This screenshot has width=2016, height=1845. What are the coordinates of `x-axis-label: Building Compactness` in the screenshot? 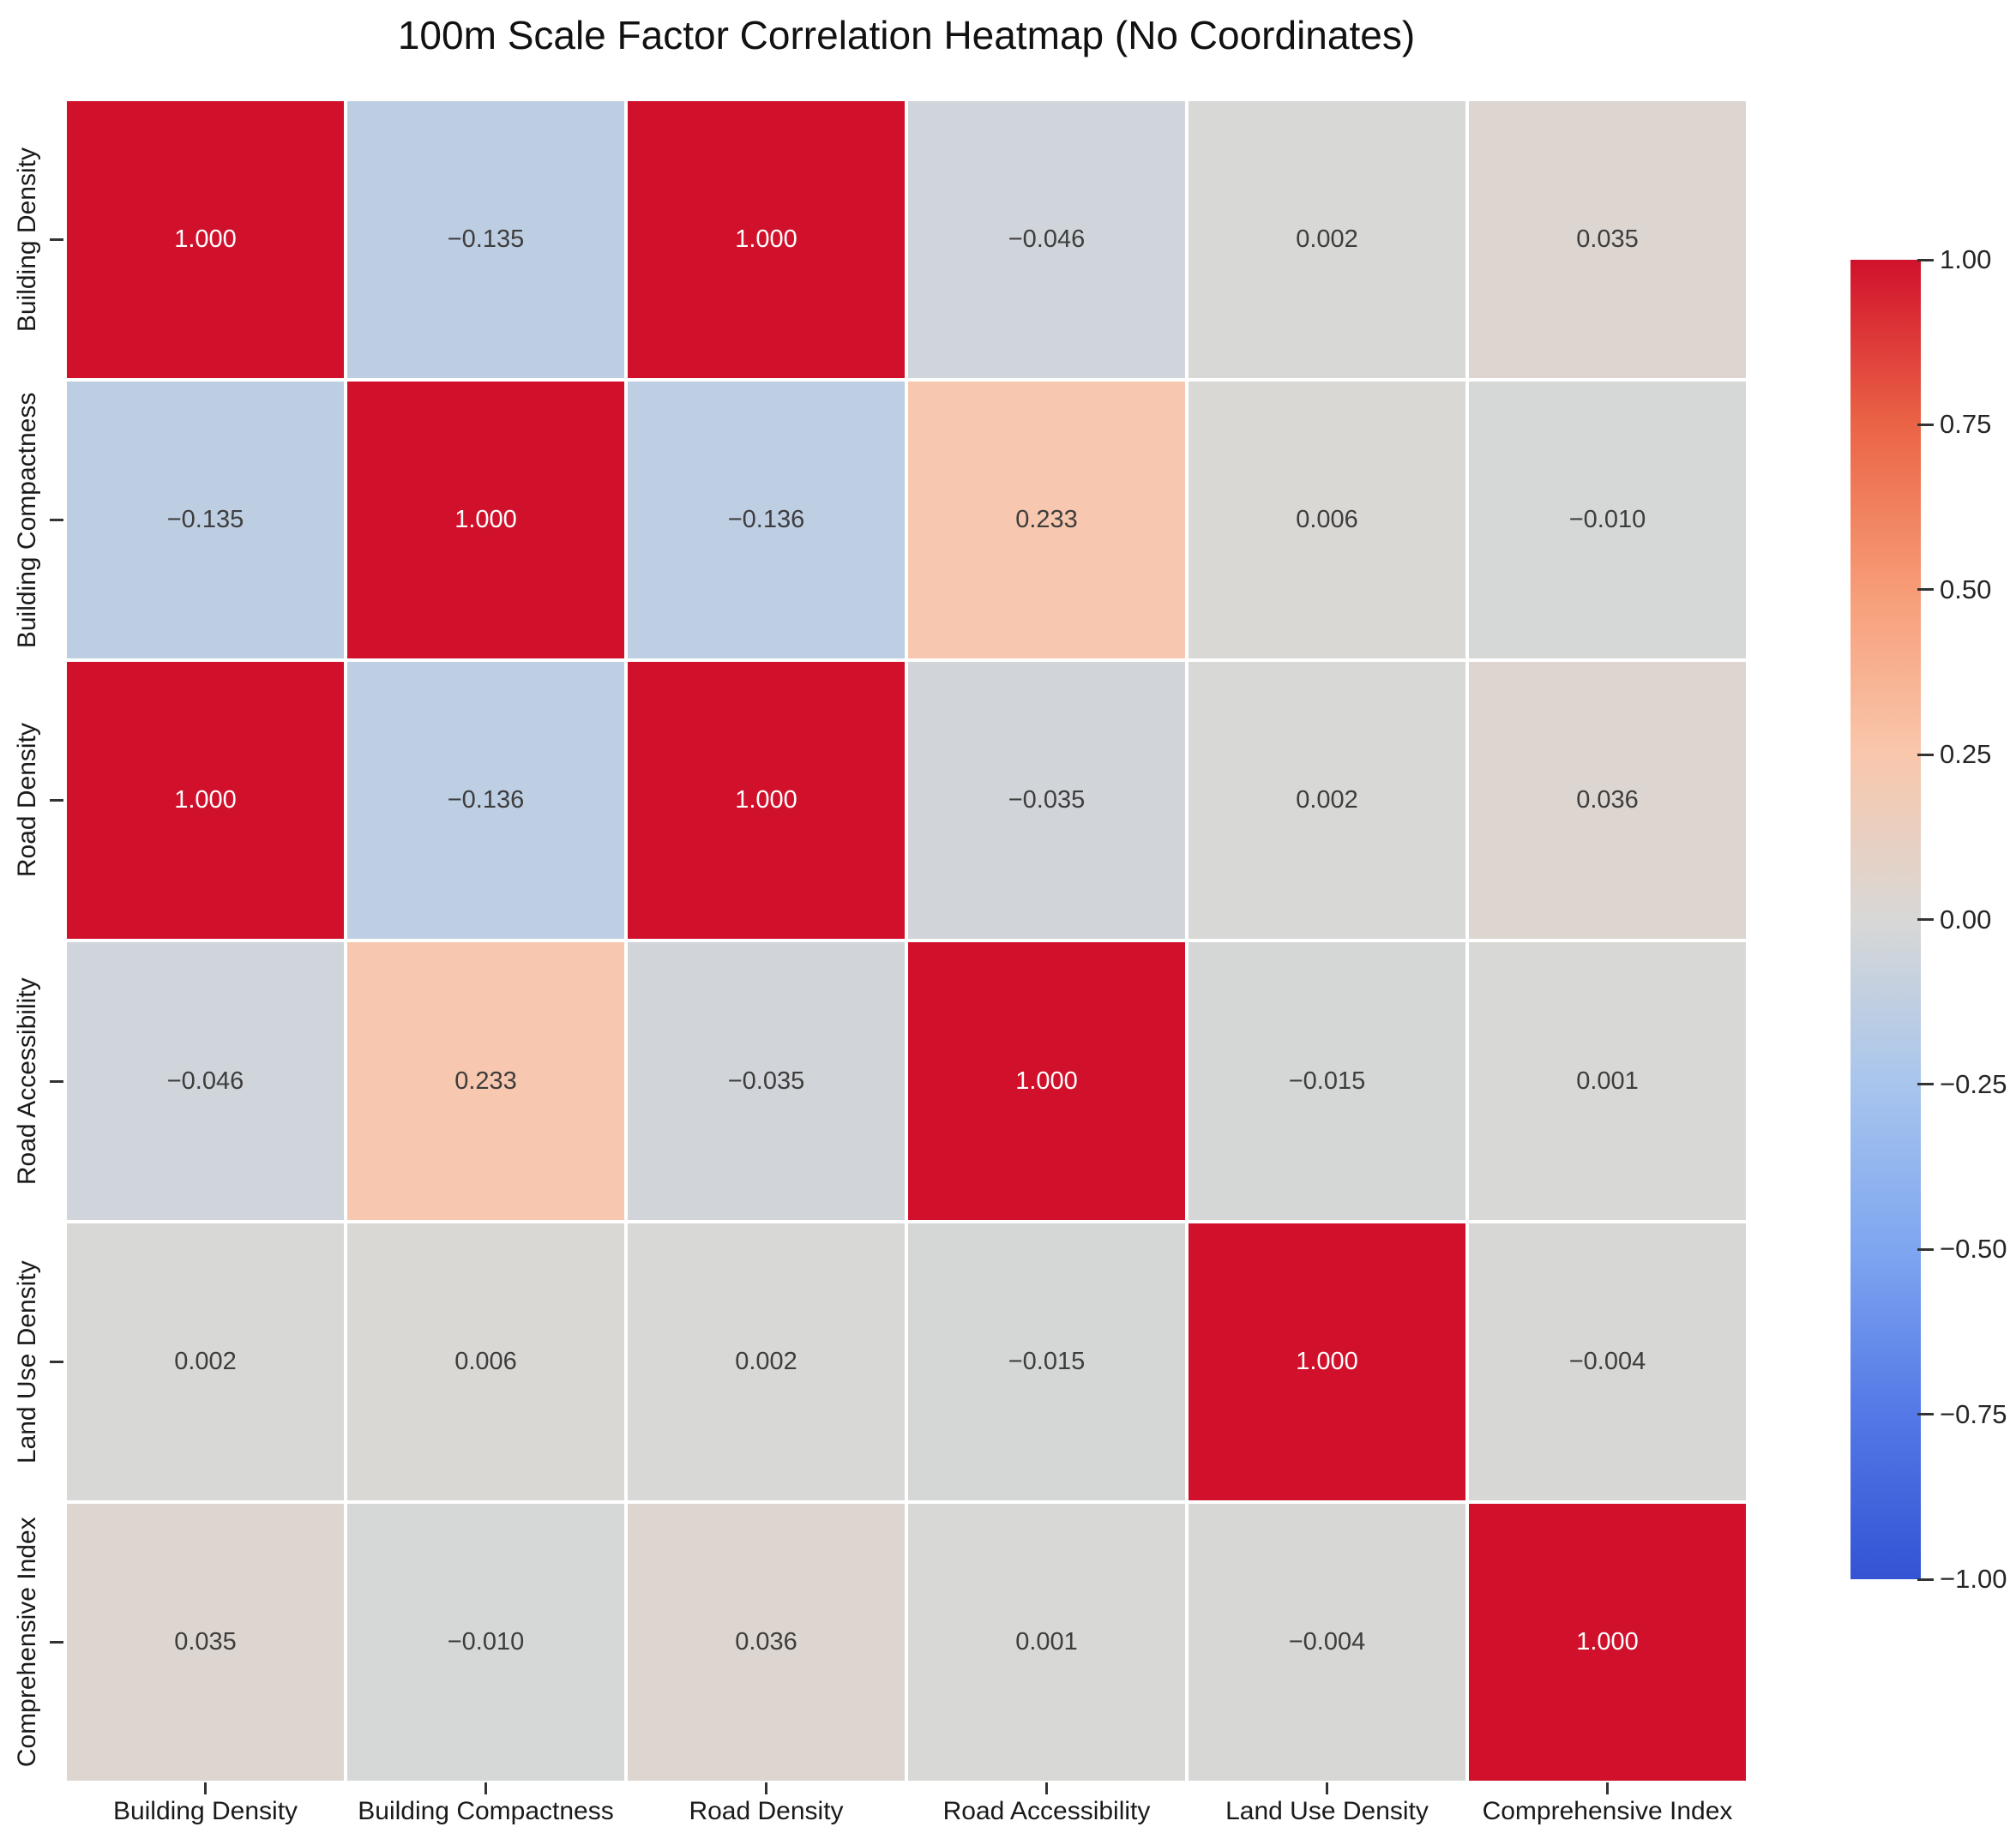 It's located at (486, 1811).